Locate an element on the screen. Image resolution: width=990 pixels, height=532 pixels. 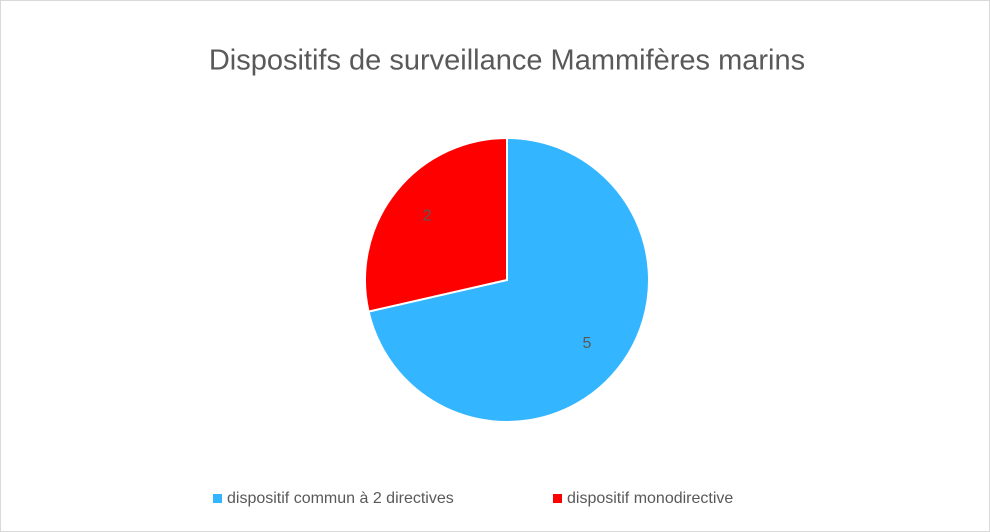
pie-slice is located at coordinates (436, 224).